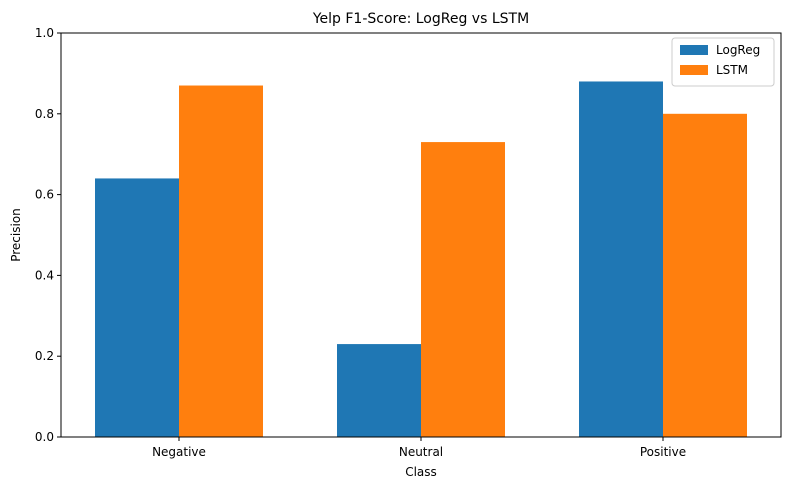 This screenshot has height=490, width=790. I want to click on bar-lstm-positive, so click(705, 275).